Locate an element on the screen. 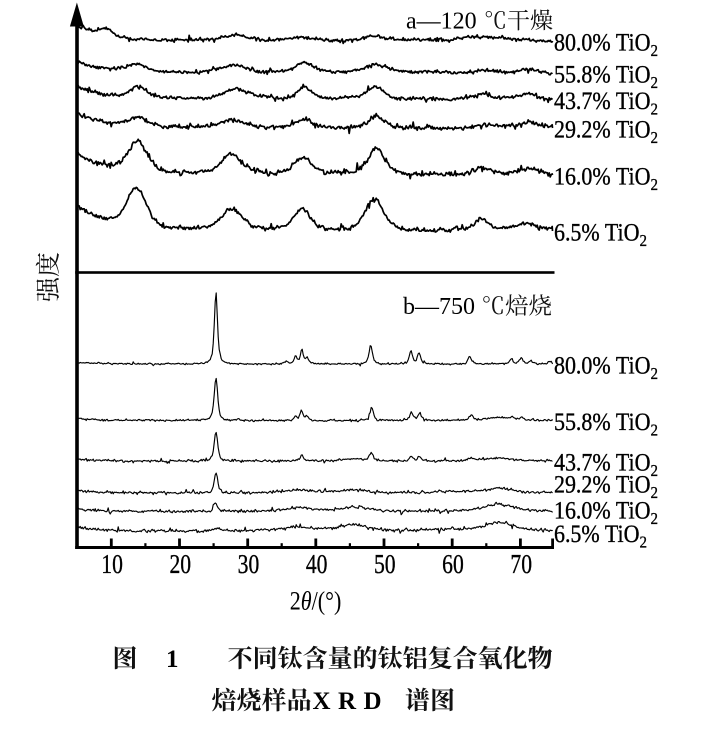  svg-text: 50 is located at coordinates (385, 565).